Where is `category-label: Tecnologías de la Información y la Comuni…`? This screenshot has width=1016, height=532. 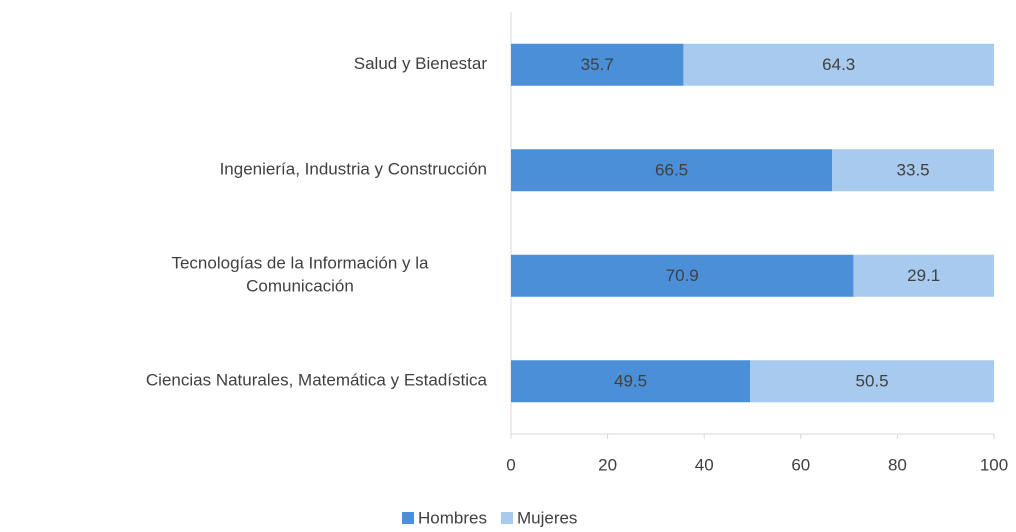 category-label: Tecnologías de la Información y la Comuni… is located at coordinates (300, 275).